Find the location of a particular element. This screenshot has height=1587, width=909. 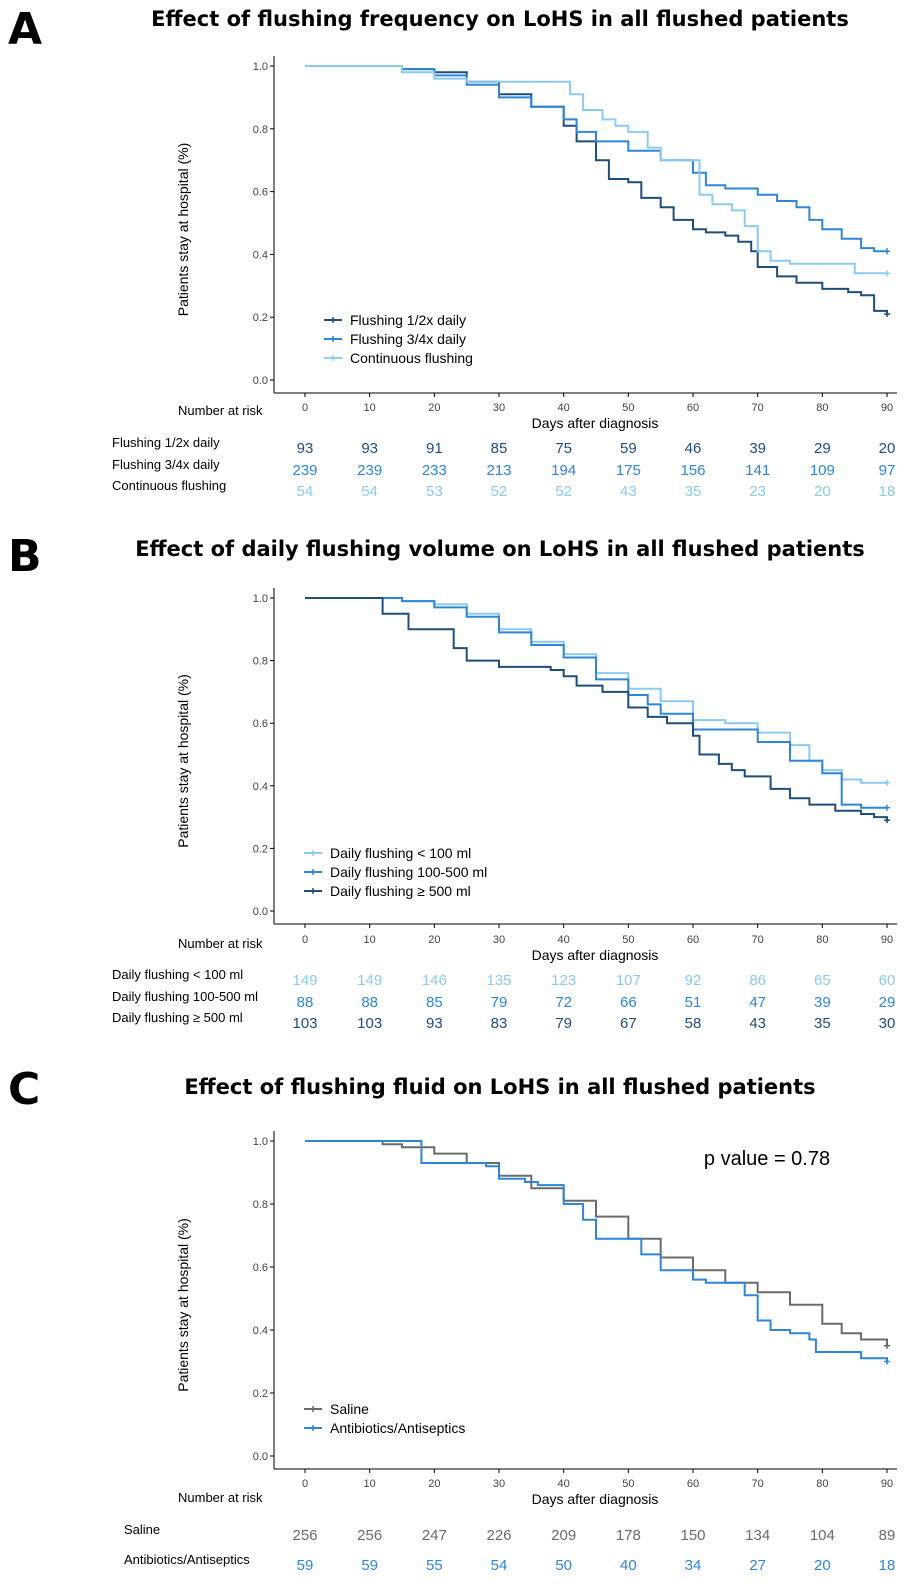

risk-count: 83 is located at coordinates (499, 1023).